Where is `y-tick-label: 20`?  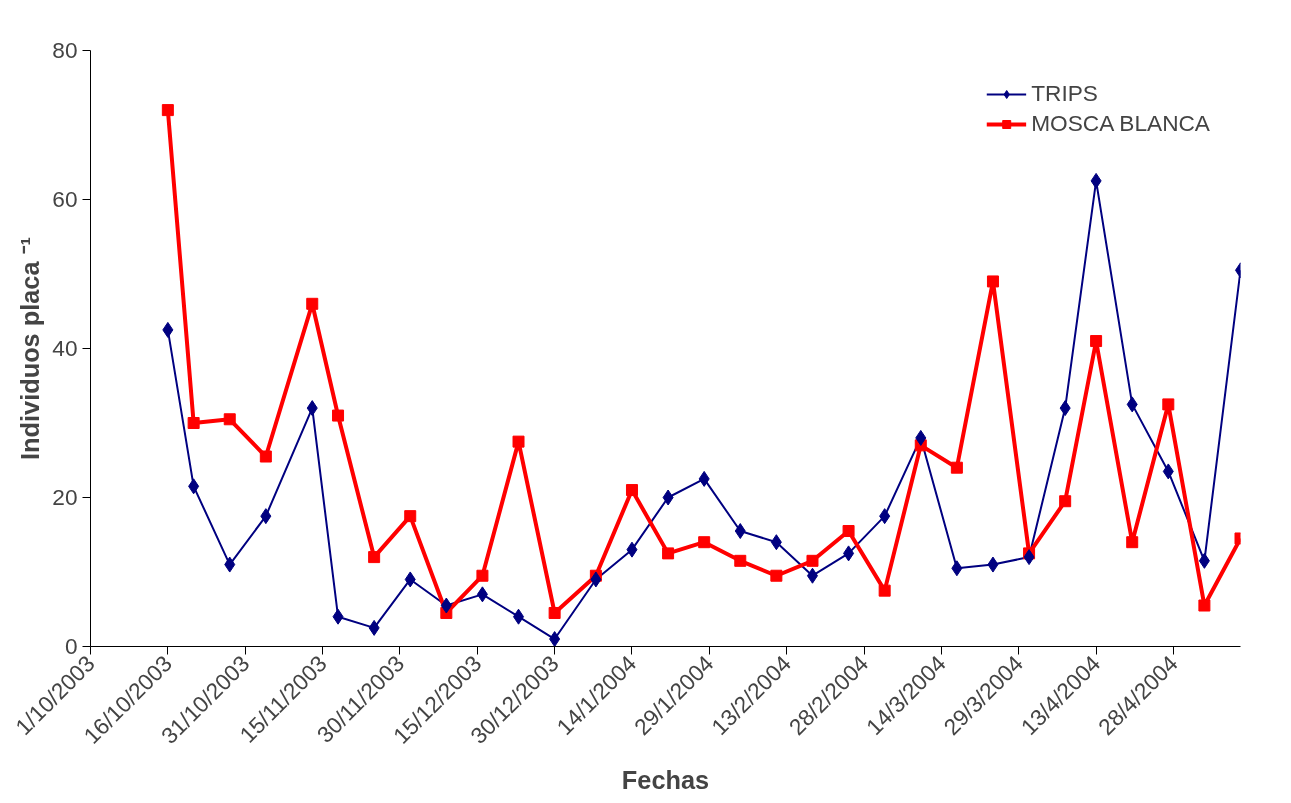 y-tick-label: 20 is located at coordinates (65, 497).